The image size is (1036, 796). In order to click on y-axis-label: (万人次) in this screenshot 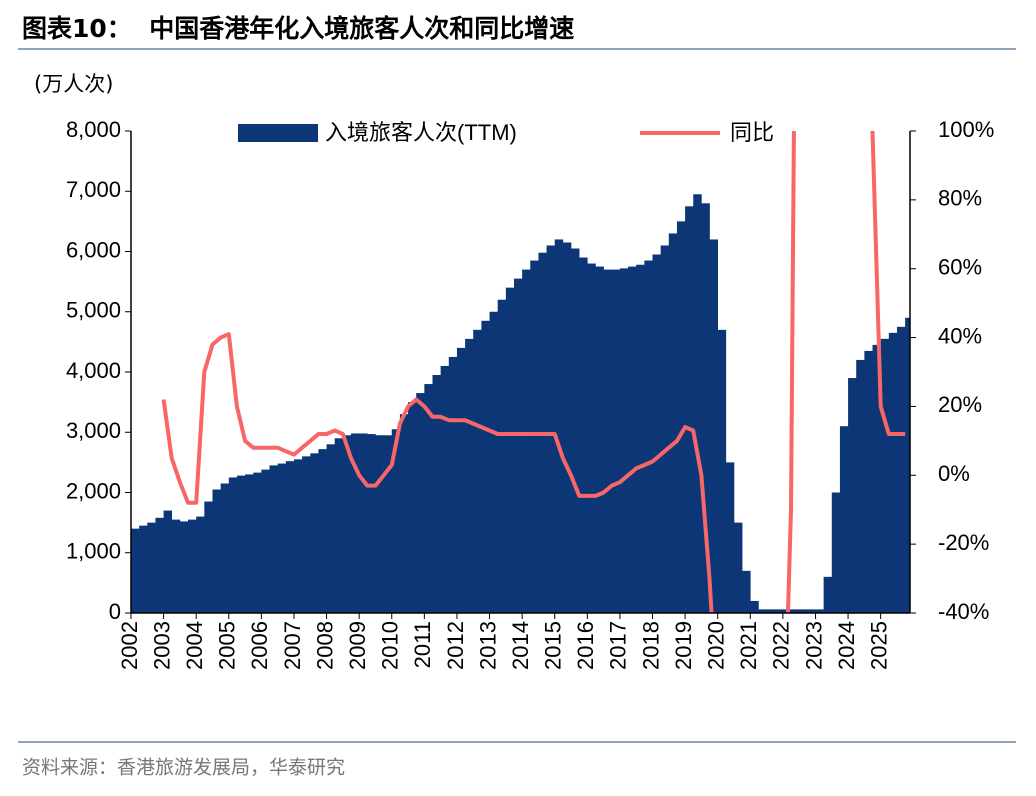, I will do `click(73, 84)`.